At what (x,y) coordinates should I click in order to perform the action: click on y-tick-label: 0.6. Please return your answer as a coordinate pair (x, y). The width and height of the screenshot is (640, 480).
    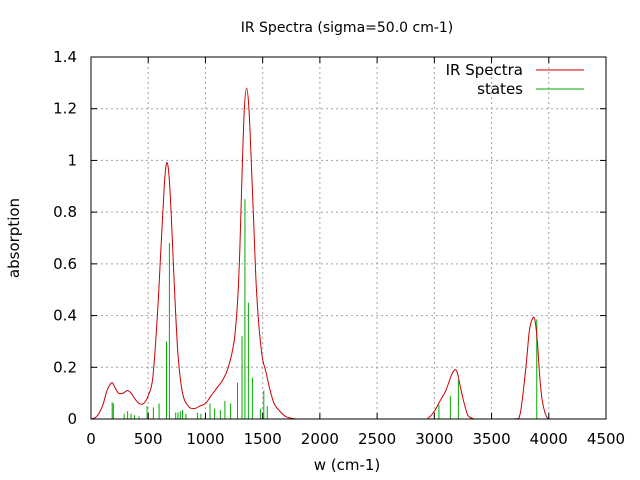
    Looking at the image, I should click on (65, 264).